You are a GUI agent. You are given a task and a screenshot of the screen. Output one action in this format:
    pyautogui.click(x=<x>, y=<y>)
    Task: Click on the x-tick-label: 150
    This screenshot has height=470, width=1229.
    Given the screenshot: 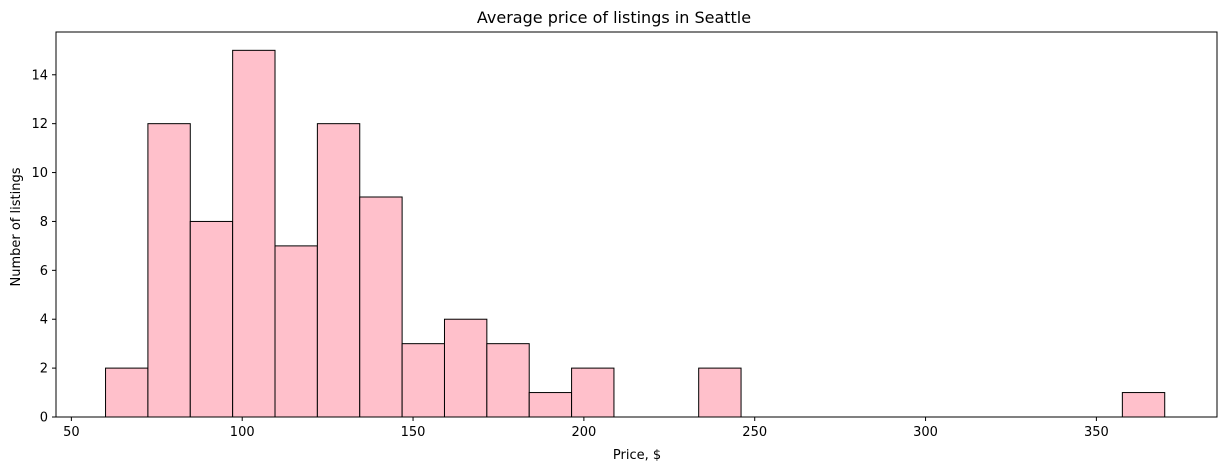 What is the action you would take?
    pyautogui.click(x=413, y=432)
    